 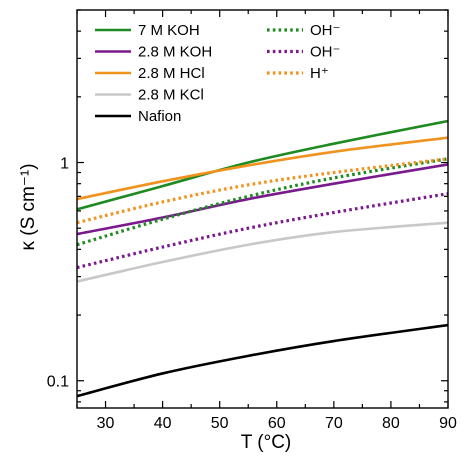 What do you see at coordinates (64, 164) in the screenshot?
I see `y-tick-label: 1` at bounding box center [64, 164].